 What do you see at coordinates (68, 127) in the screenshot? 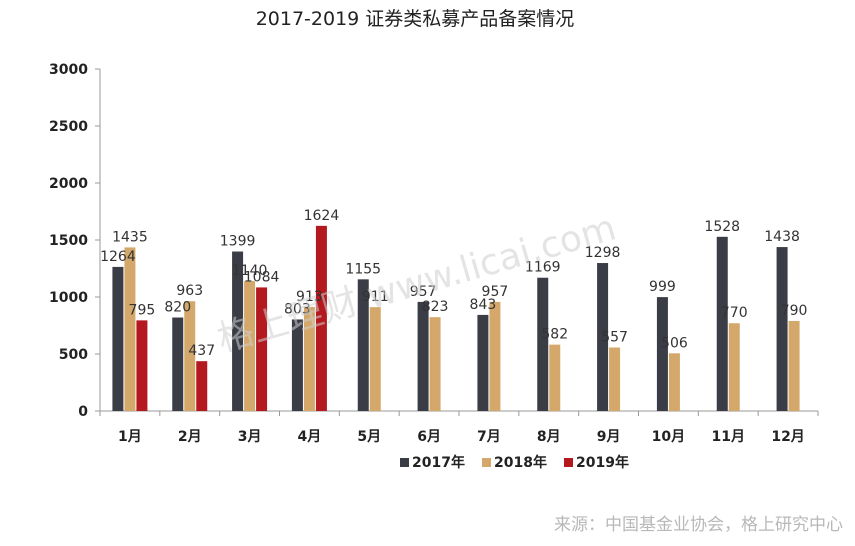
I see `y-tick-label: 2500` at bounding box center [68, 127].